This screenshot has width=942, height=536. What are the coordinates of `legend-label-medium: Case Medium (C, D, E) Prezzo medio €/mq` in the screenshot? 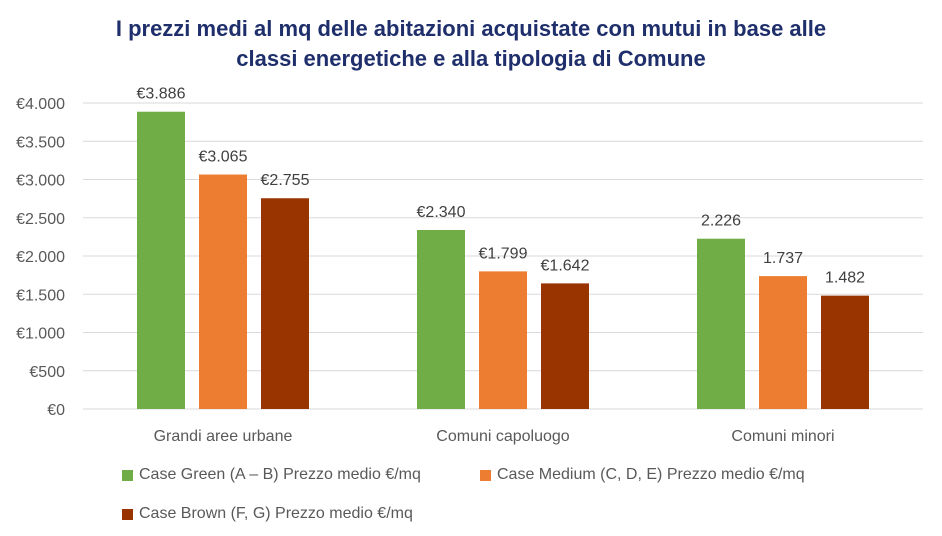 It's located at (651, 474).